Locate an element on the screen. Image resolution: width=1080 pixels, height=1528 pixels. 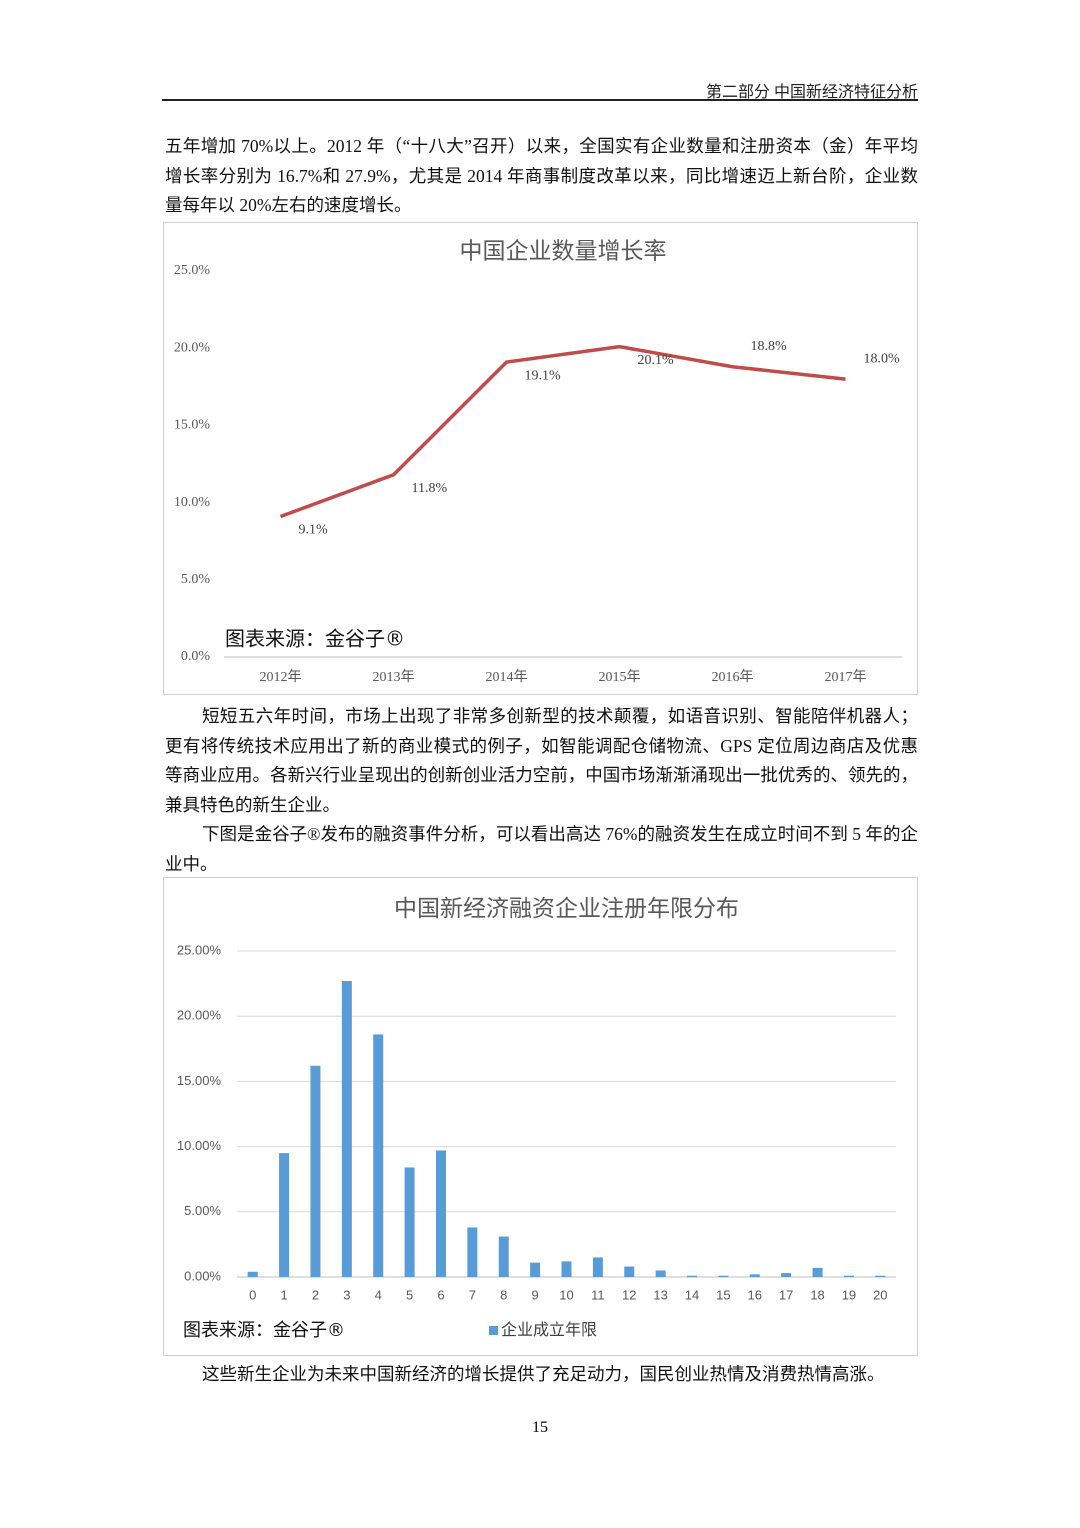
y-tick-label: 25.00% is located at coordinates (199, 949).